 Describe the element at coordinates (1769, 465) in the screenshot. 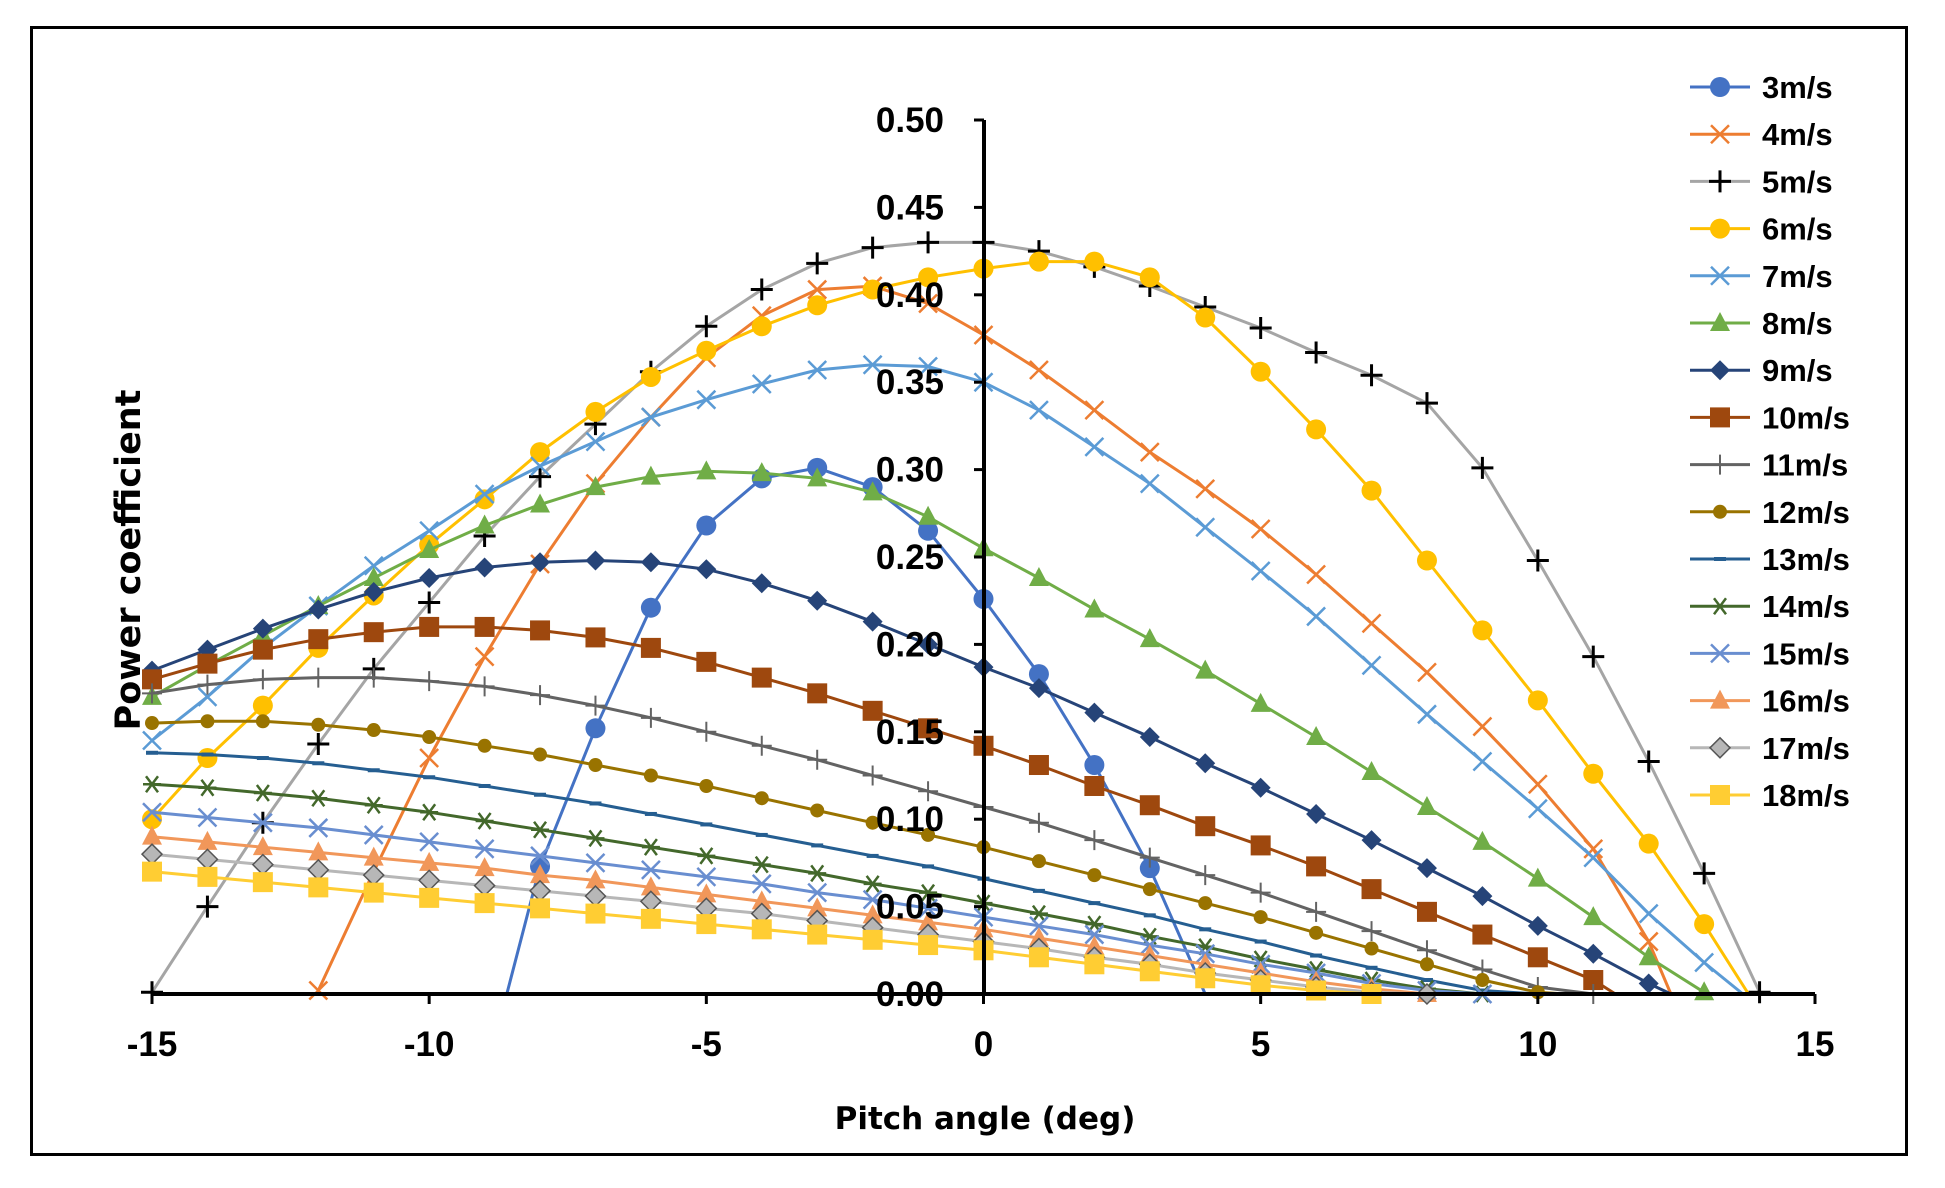

I see `legend-item-11m-s: 11m/s` at that location.